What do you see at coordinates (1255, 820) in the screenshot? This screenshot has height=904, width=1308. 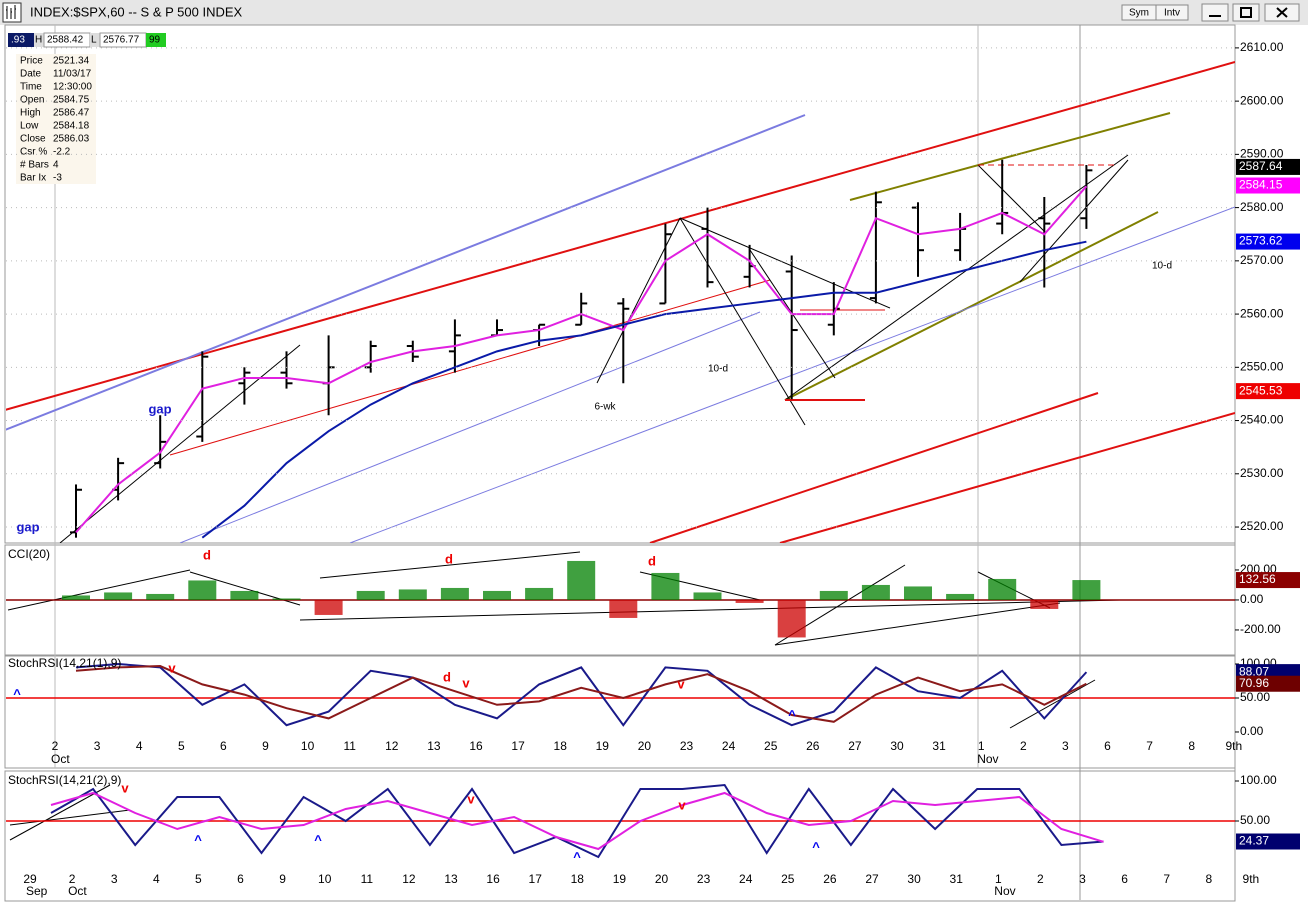 I see `y-tick-label: 50.00` at bounding box center [1255, 820].